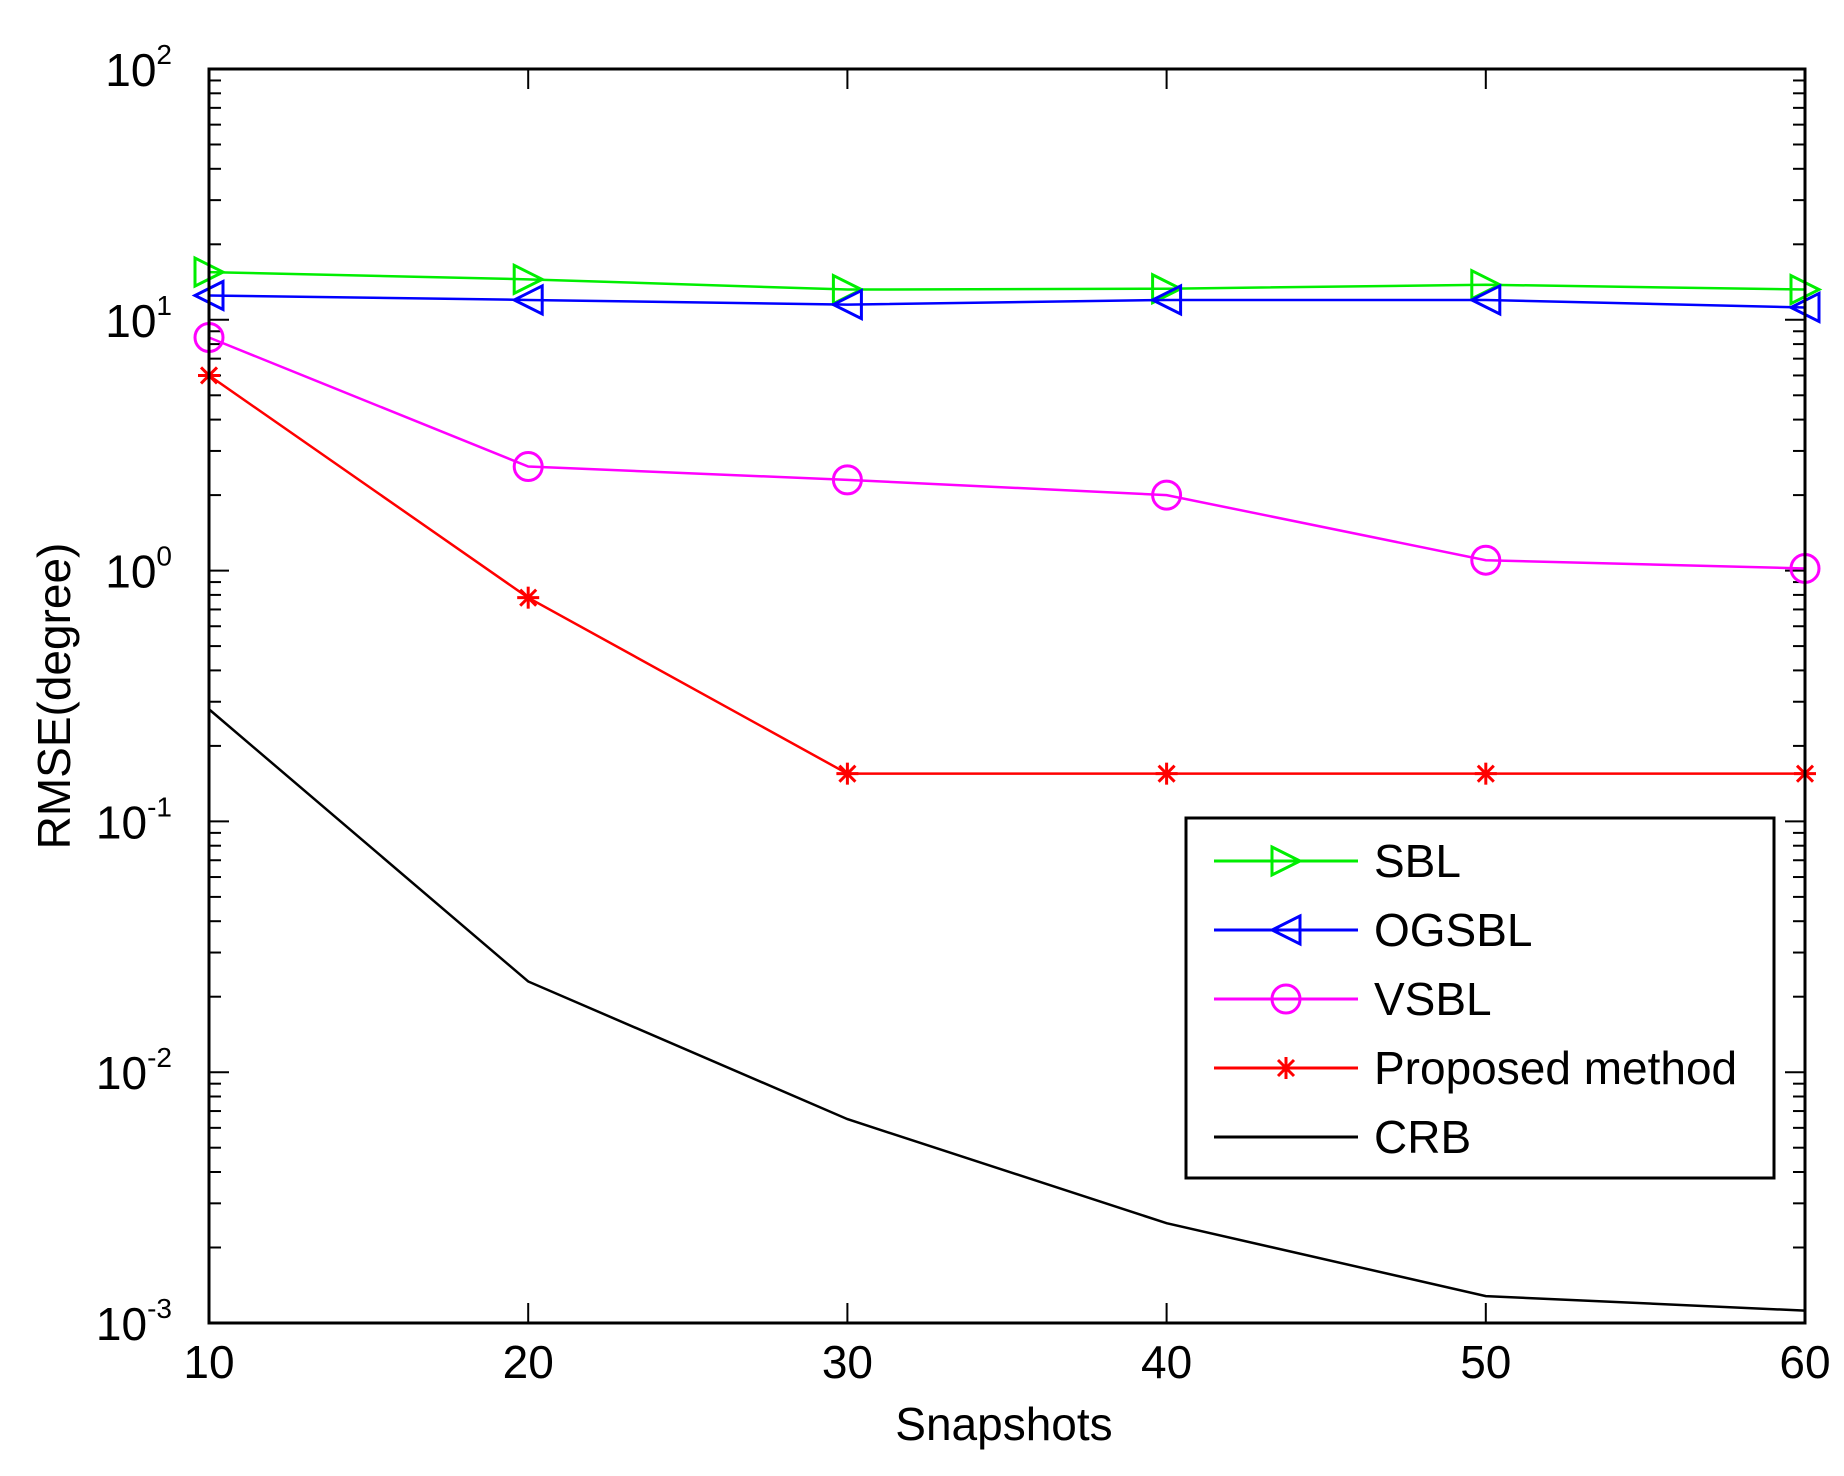 This screenshot has height=1476, width=1844. Describe the element at coordinates (847, 1362) in the screenshot. I see `x-tick-label: 30` at that location.